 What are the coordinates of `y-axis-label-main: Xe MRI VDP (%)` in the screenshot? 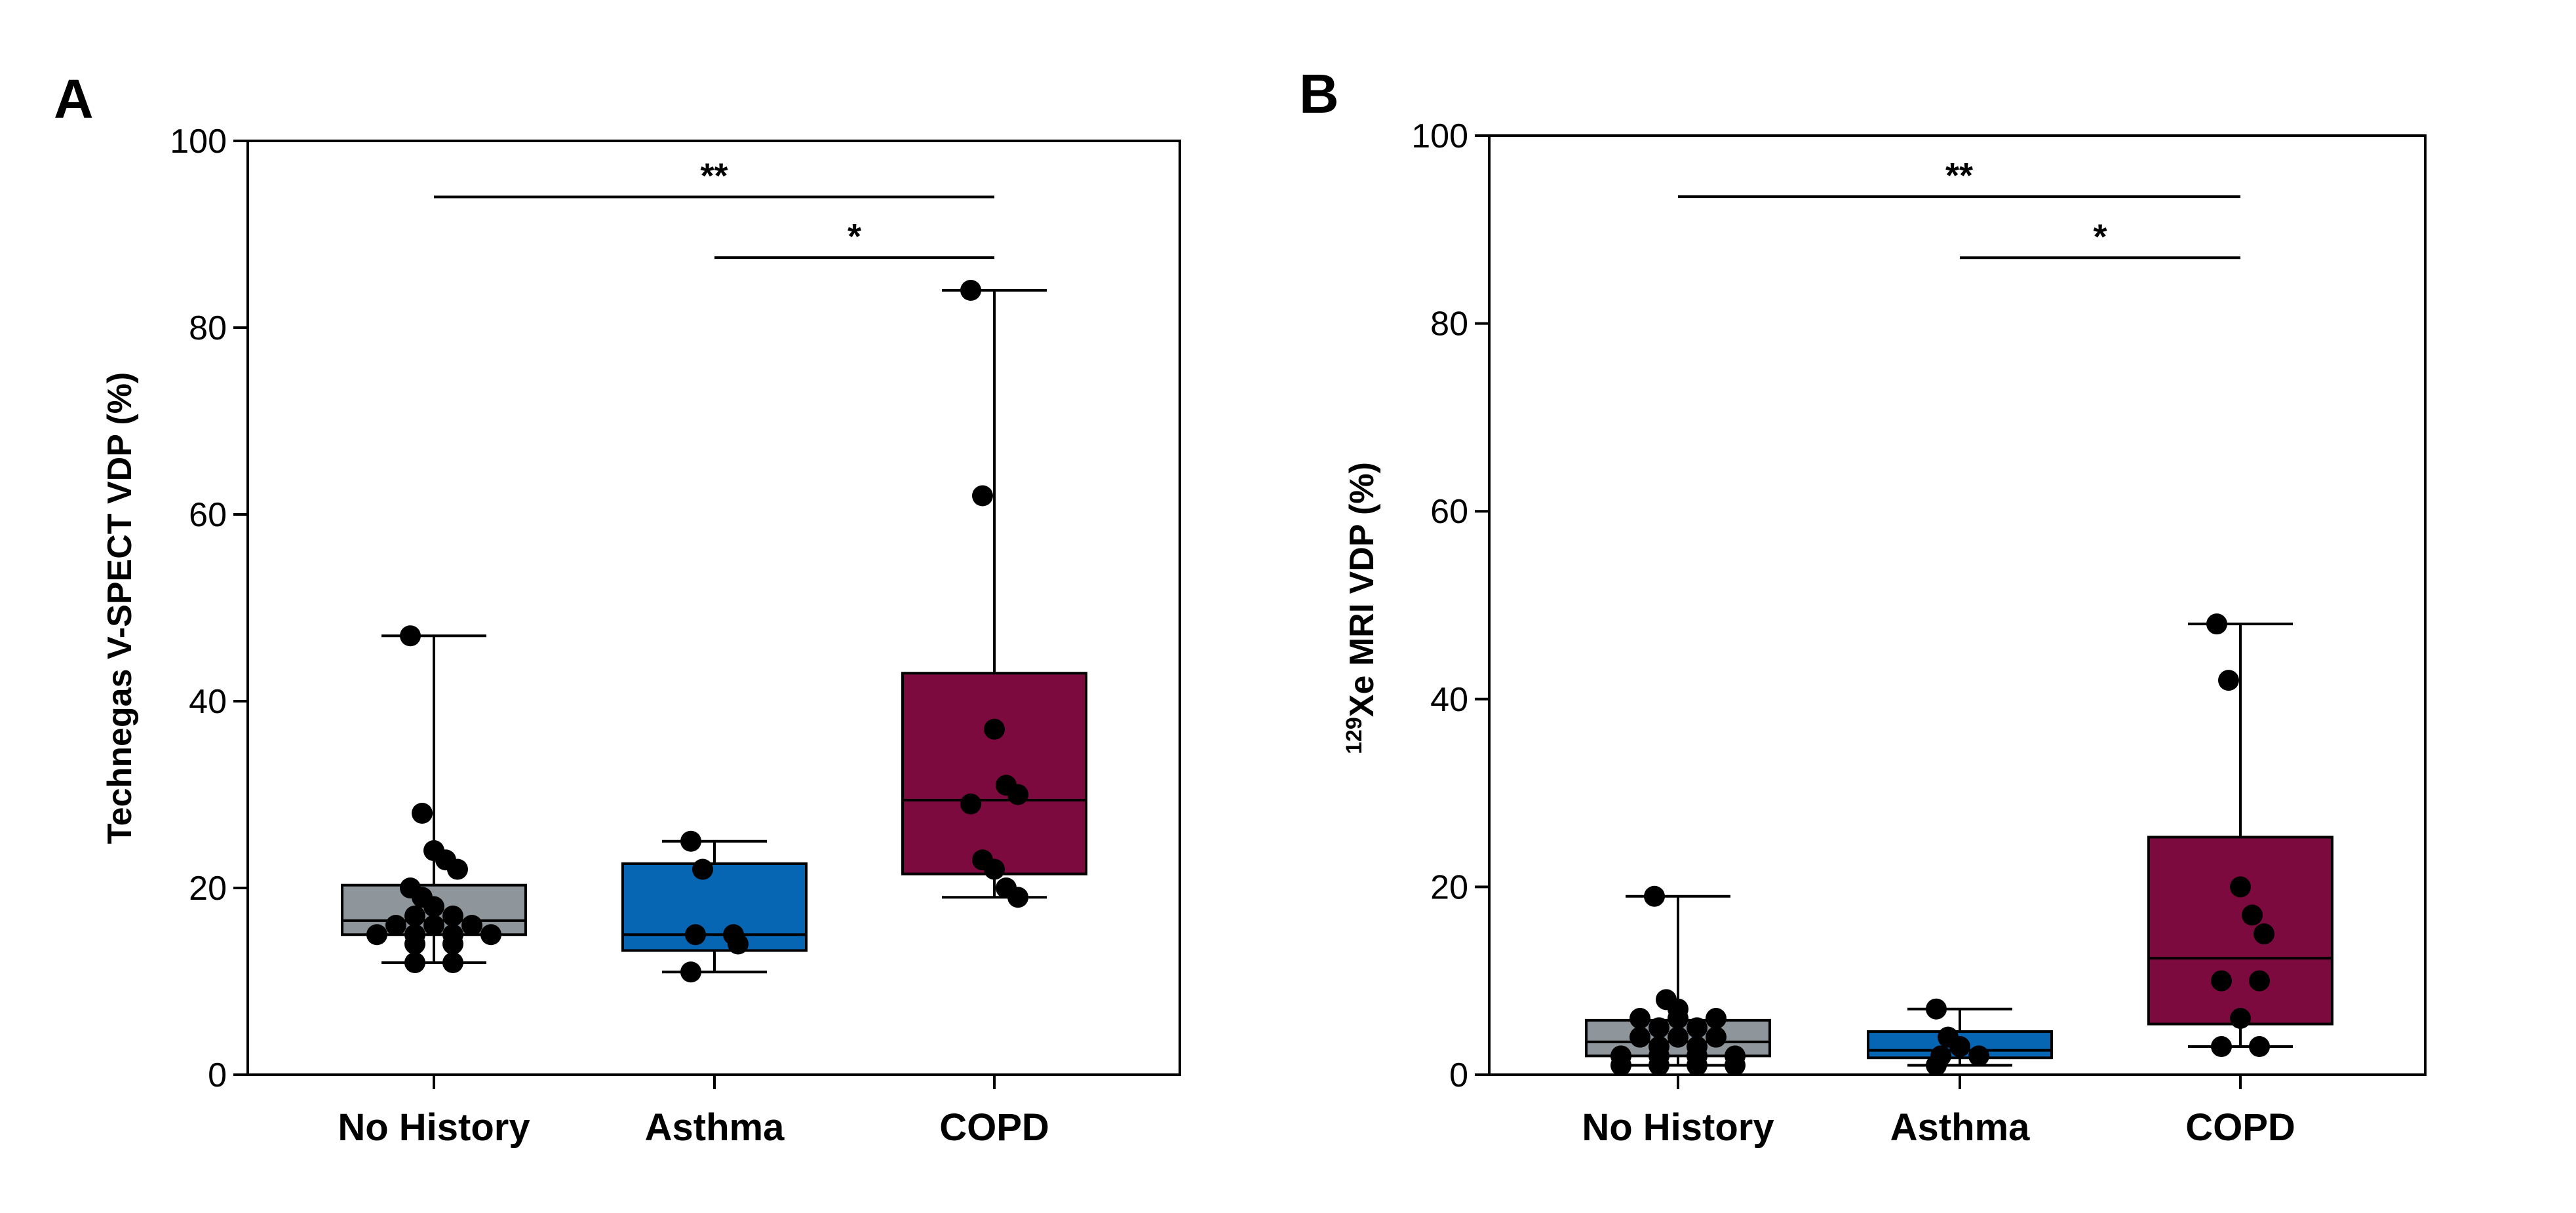 It's located at (1362, 589).